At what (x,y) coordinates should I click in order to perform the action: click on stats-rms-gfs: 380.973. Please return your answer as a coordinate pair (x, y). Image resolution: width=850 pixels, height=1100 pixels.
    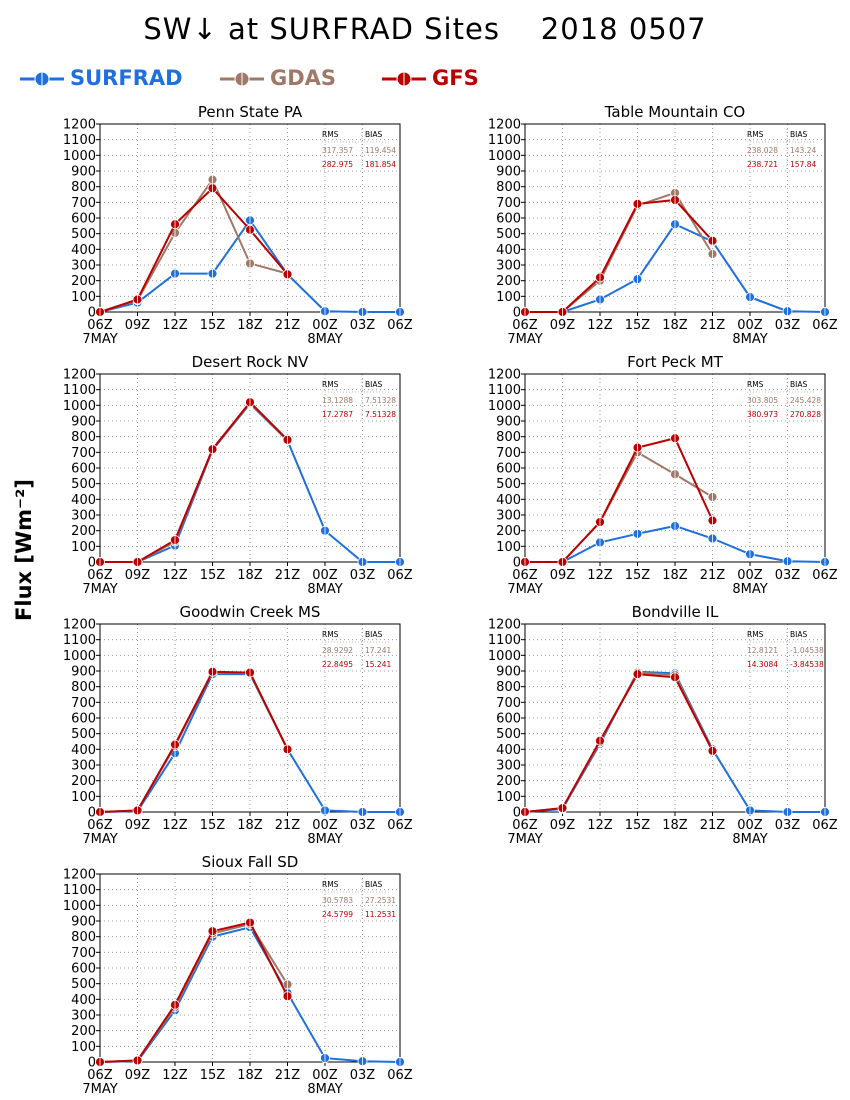
    Looking at the image, I should click on (762, 414).